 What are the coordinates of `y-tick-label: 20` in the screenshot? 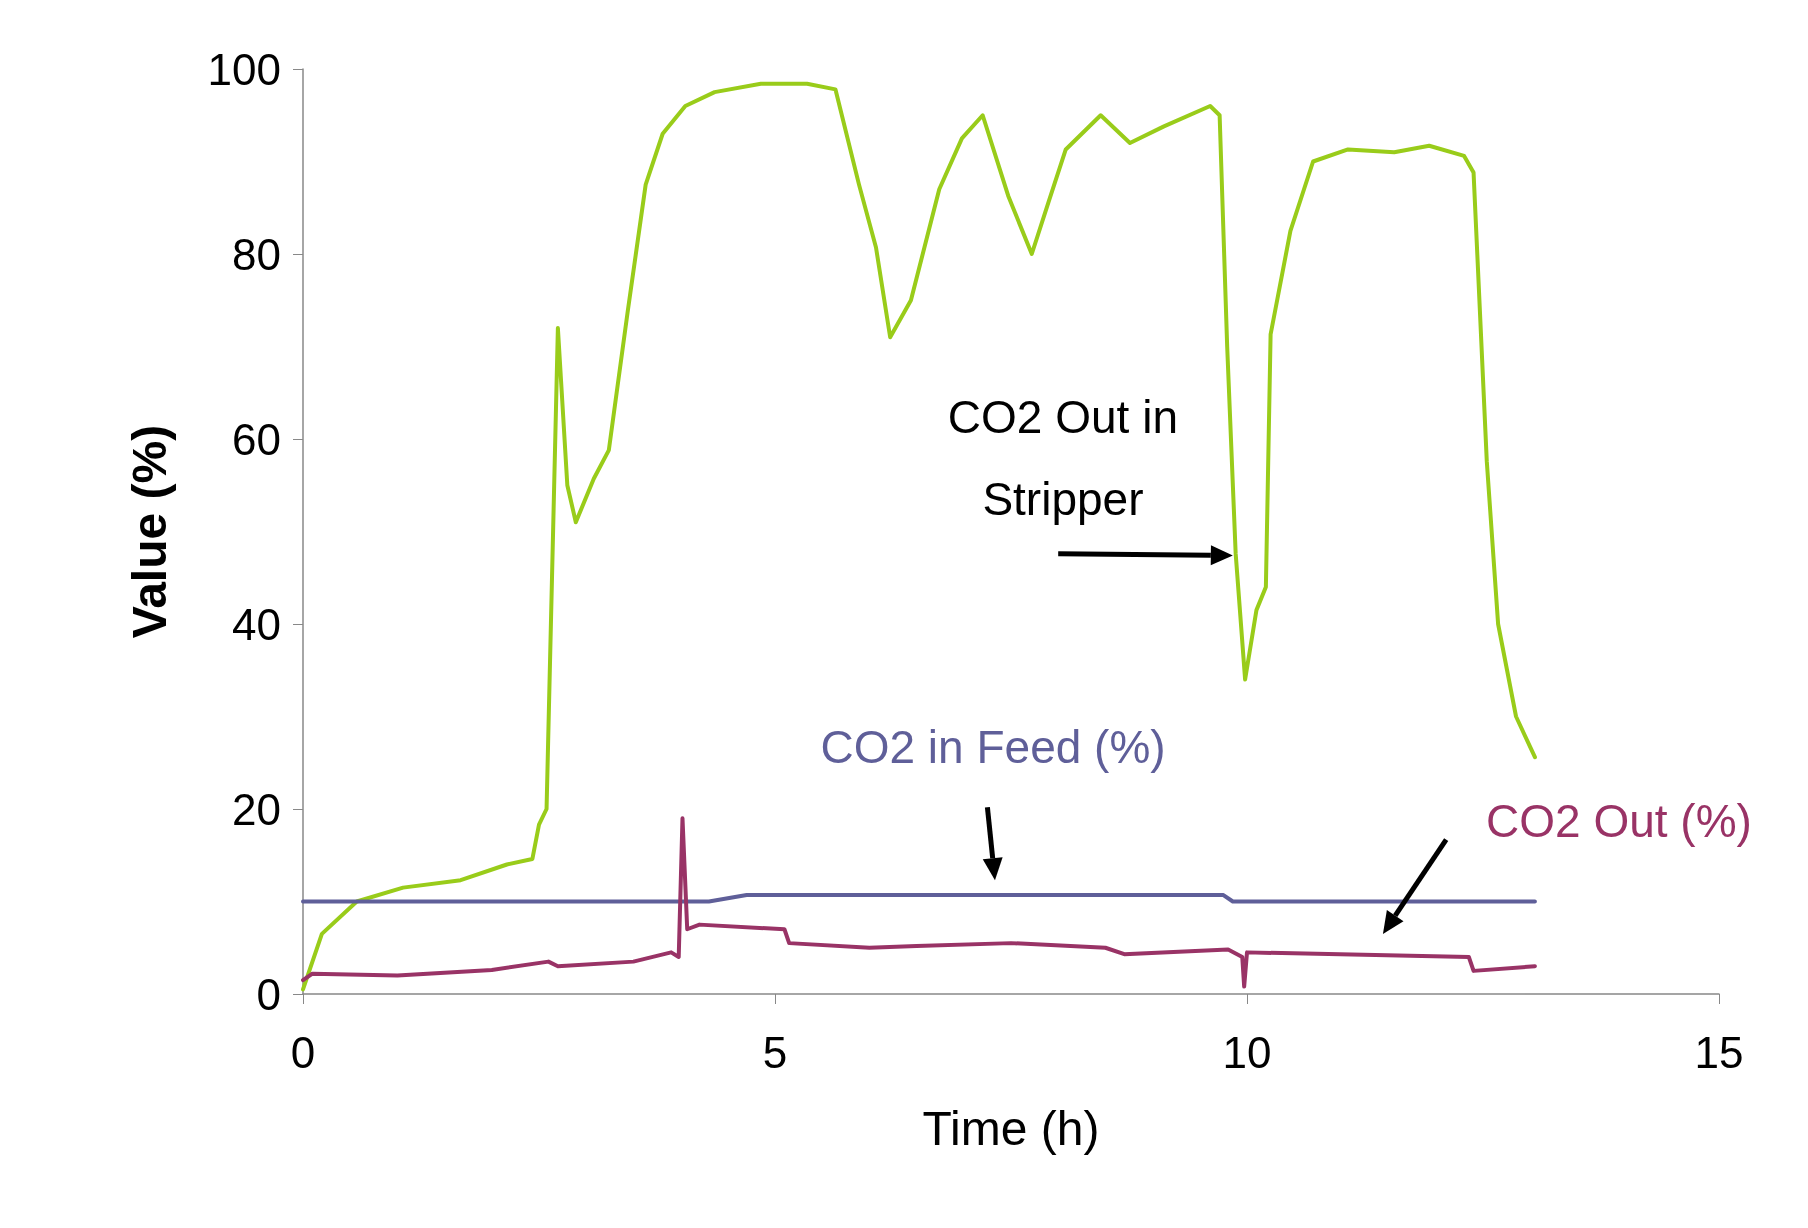 It's located at (256, 809).